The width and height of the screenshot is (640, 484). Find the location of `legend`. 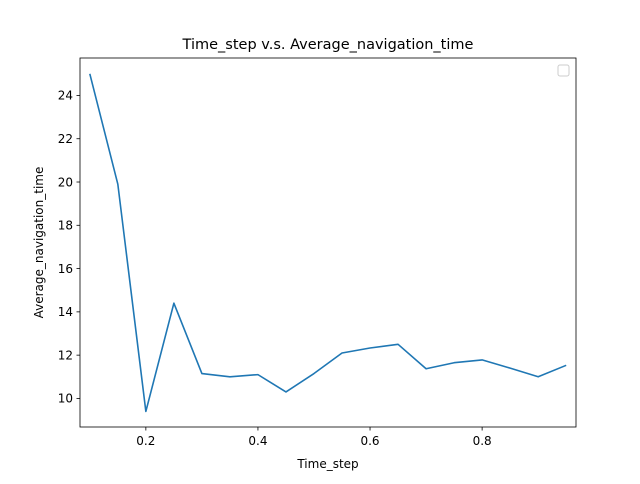

legend is located at coordinates (563, 70).